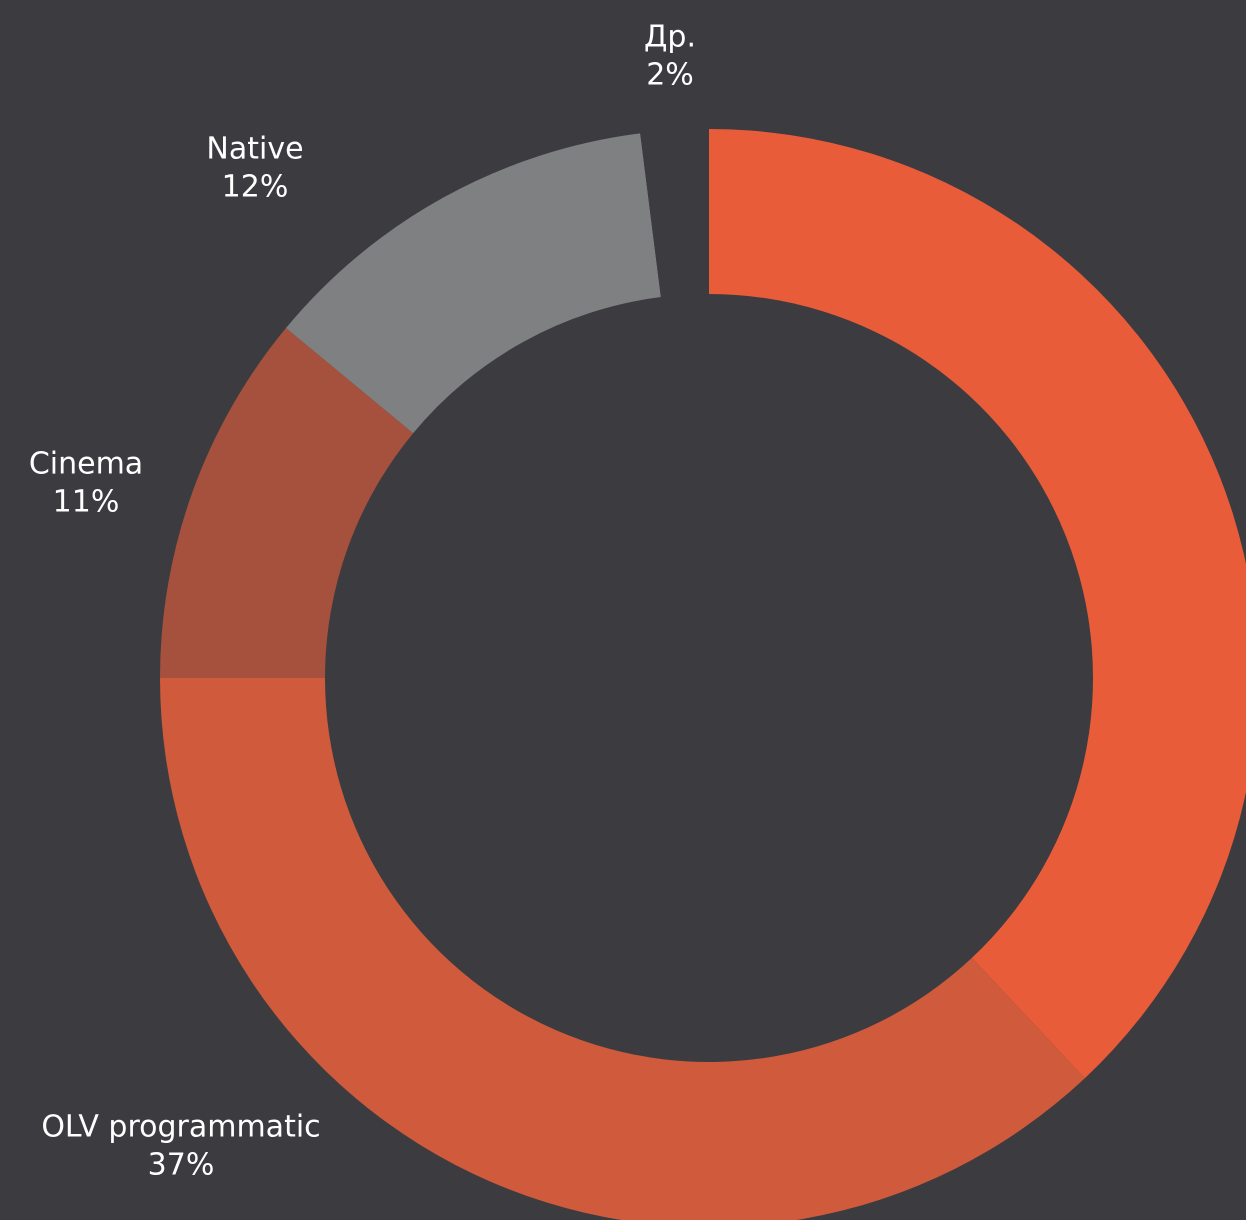 The width and height of the screenshot is (1246, 1220). I want to click on segment-value: 2%, so click(670, 75).